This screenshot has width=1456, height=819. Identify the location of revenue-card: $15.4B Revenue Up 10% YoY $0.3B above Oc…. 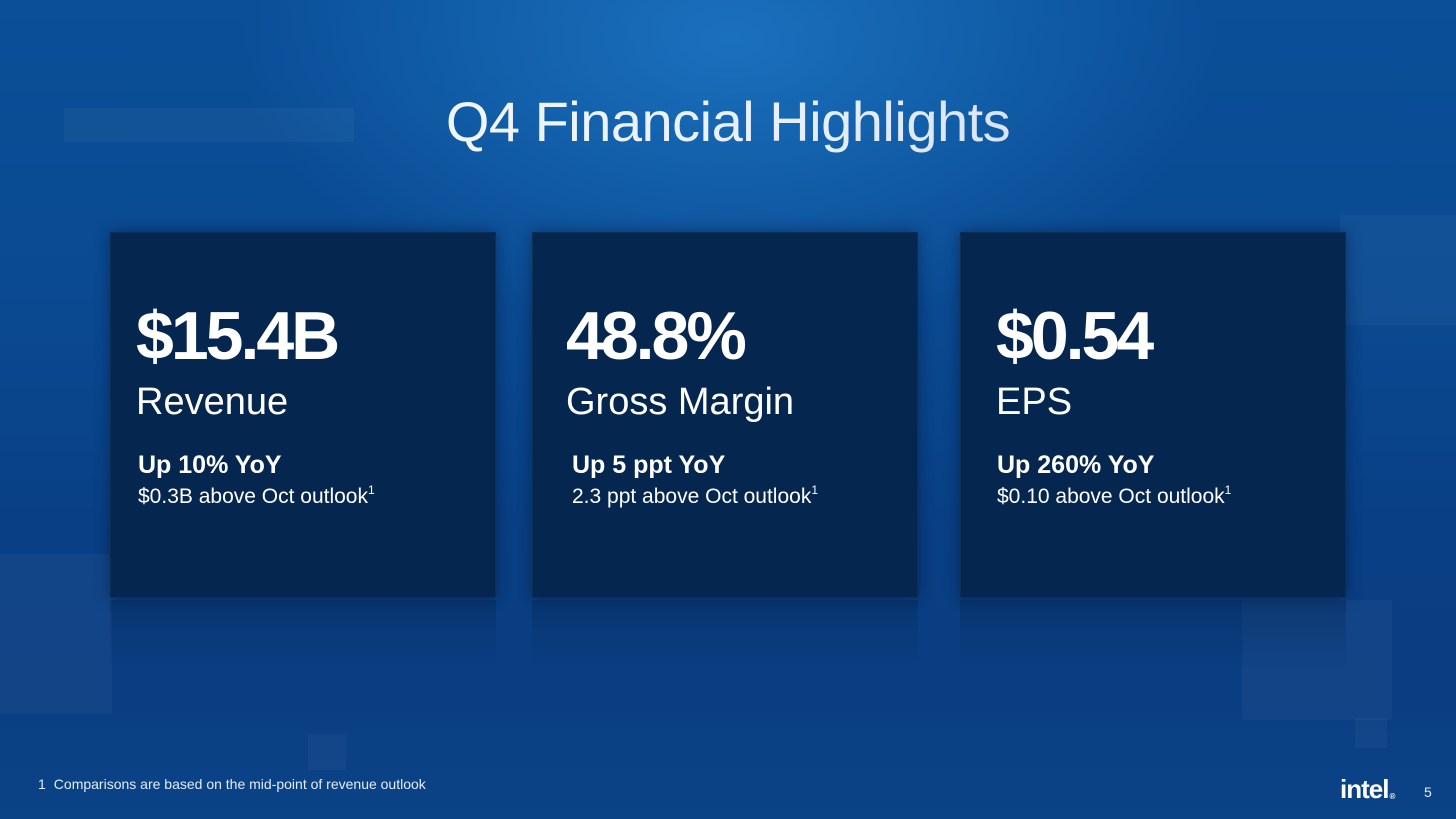
(303, 415).